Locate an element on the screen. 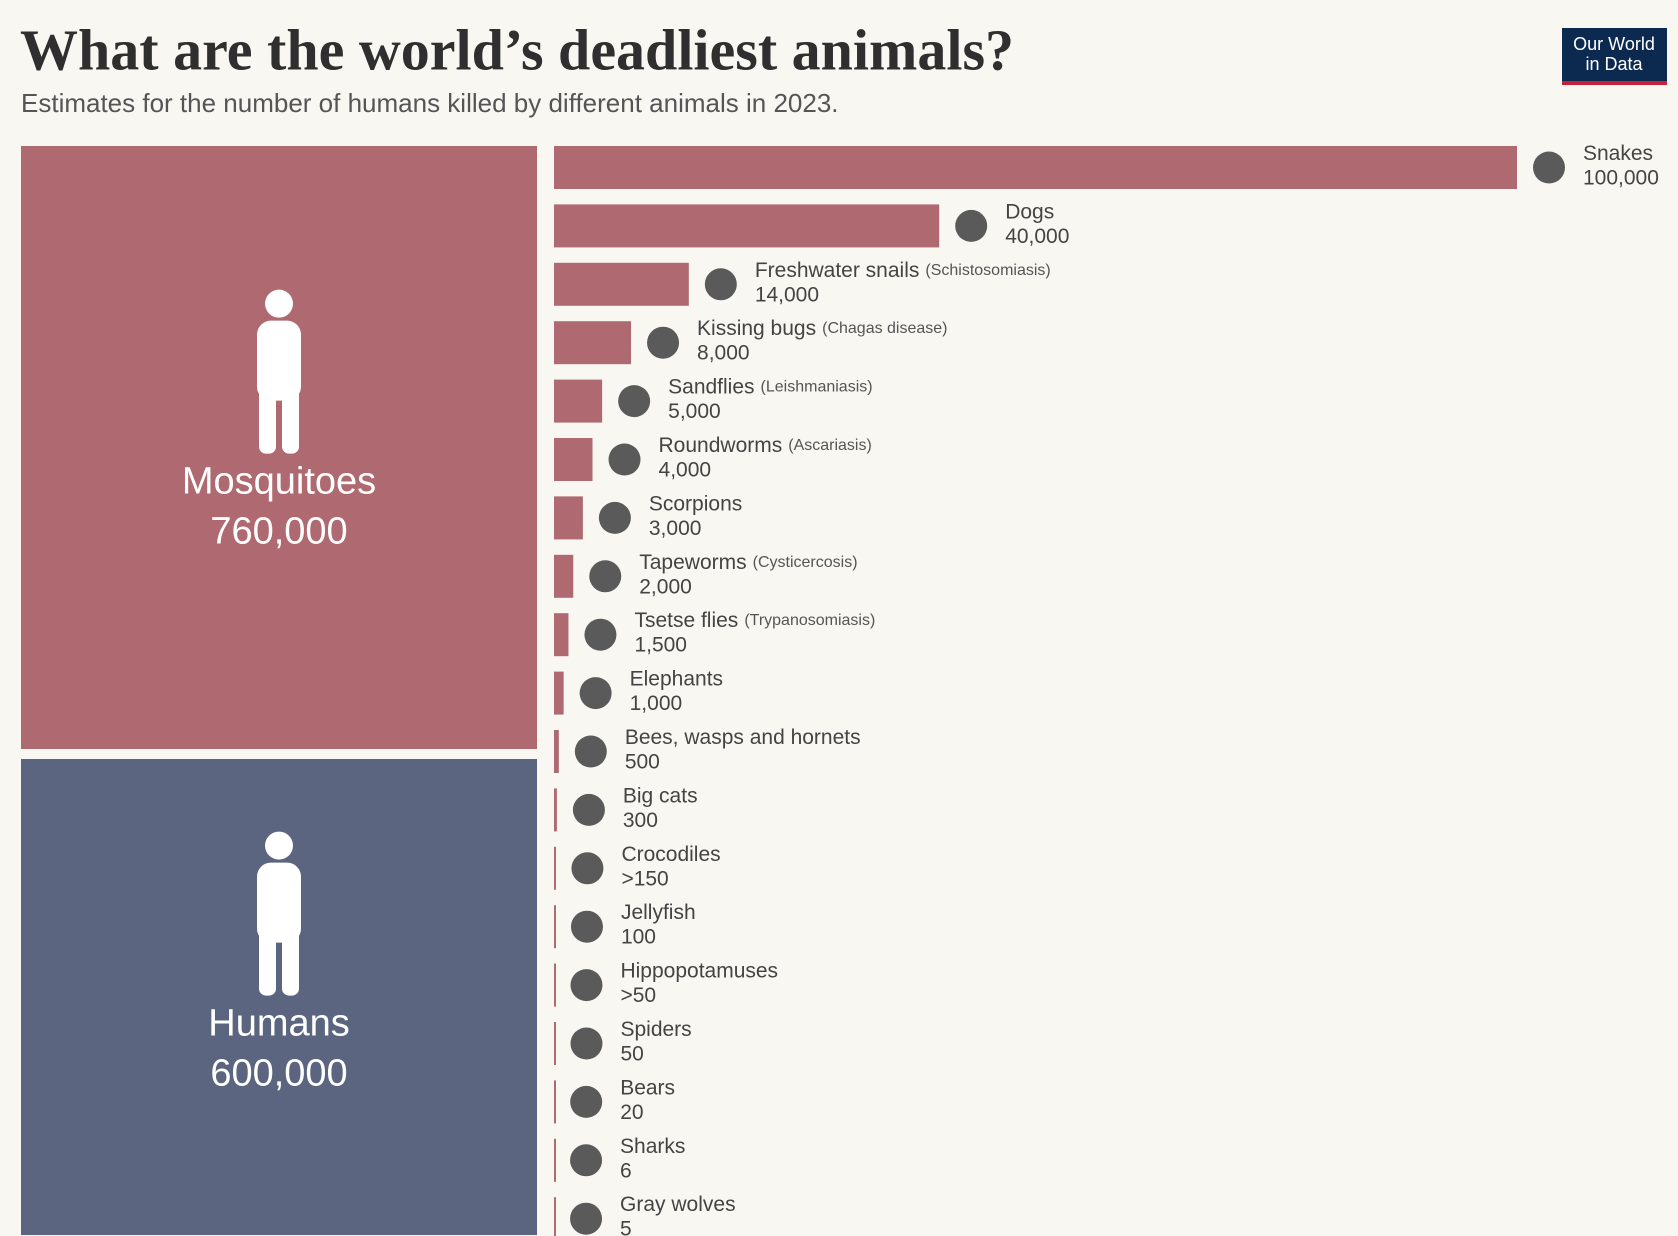 The width and height of the screenshot is (1678, 1236). bar-label: Sandflies (Leishmaniasis) is located at coordinates (770, 386).